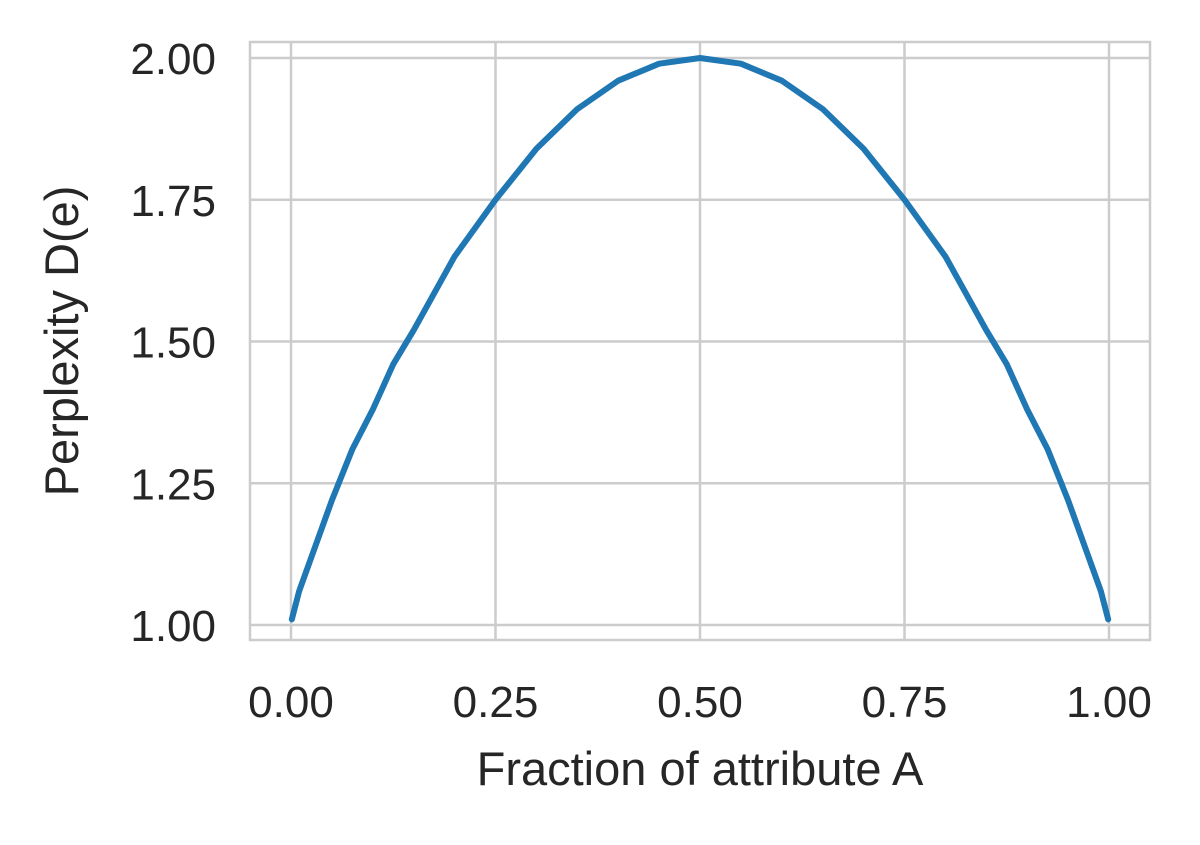  I want to click on y-tick-label: 2.00, so click(173, 59).